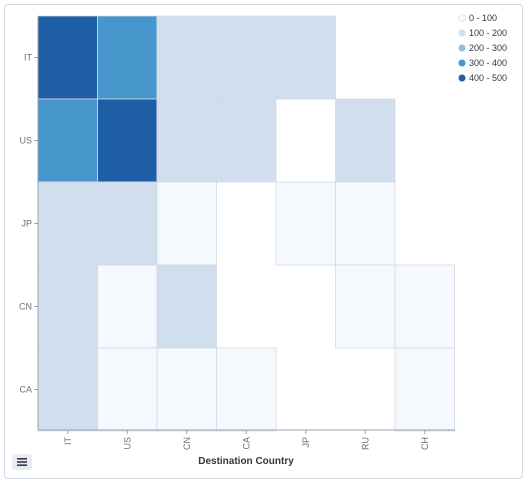 The width and height of the screenshot is (529, 485). Describe the element at coordinates (187, 443) in the screenshot. I see `x-tick-label: CN` at that location.